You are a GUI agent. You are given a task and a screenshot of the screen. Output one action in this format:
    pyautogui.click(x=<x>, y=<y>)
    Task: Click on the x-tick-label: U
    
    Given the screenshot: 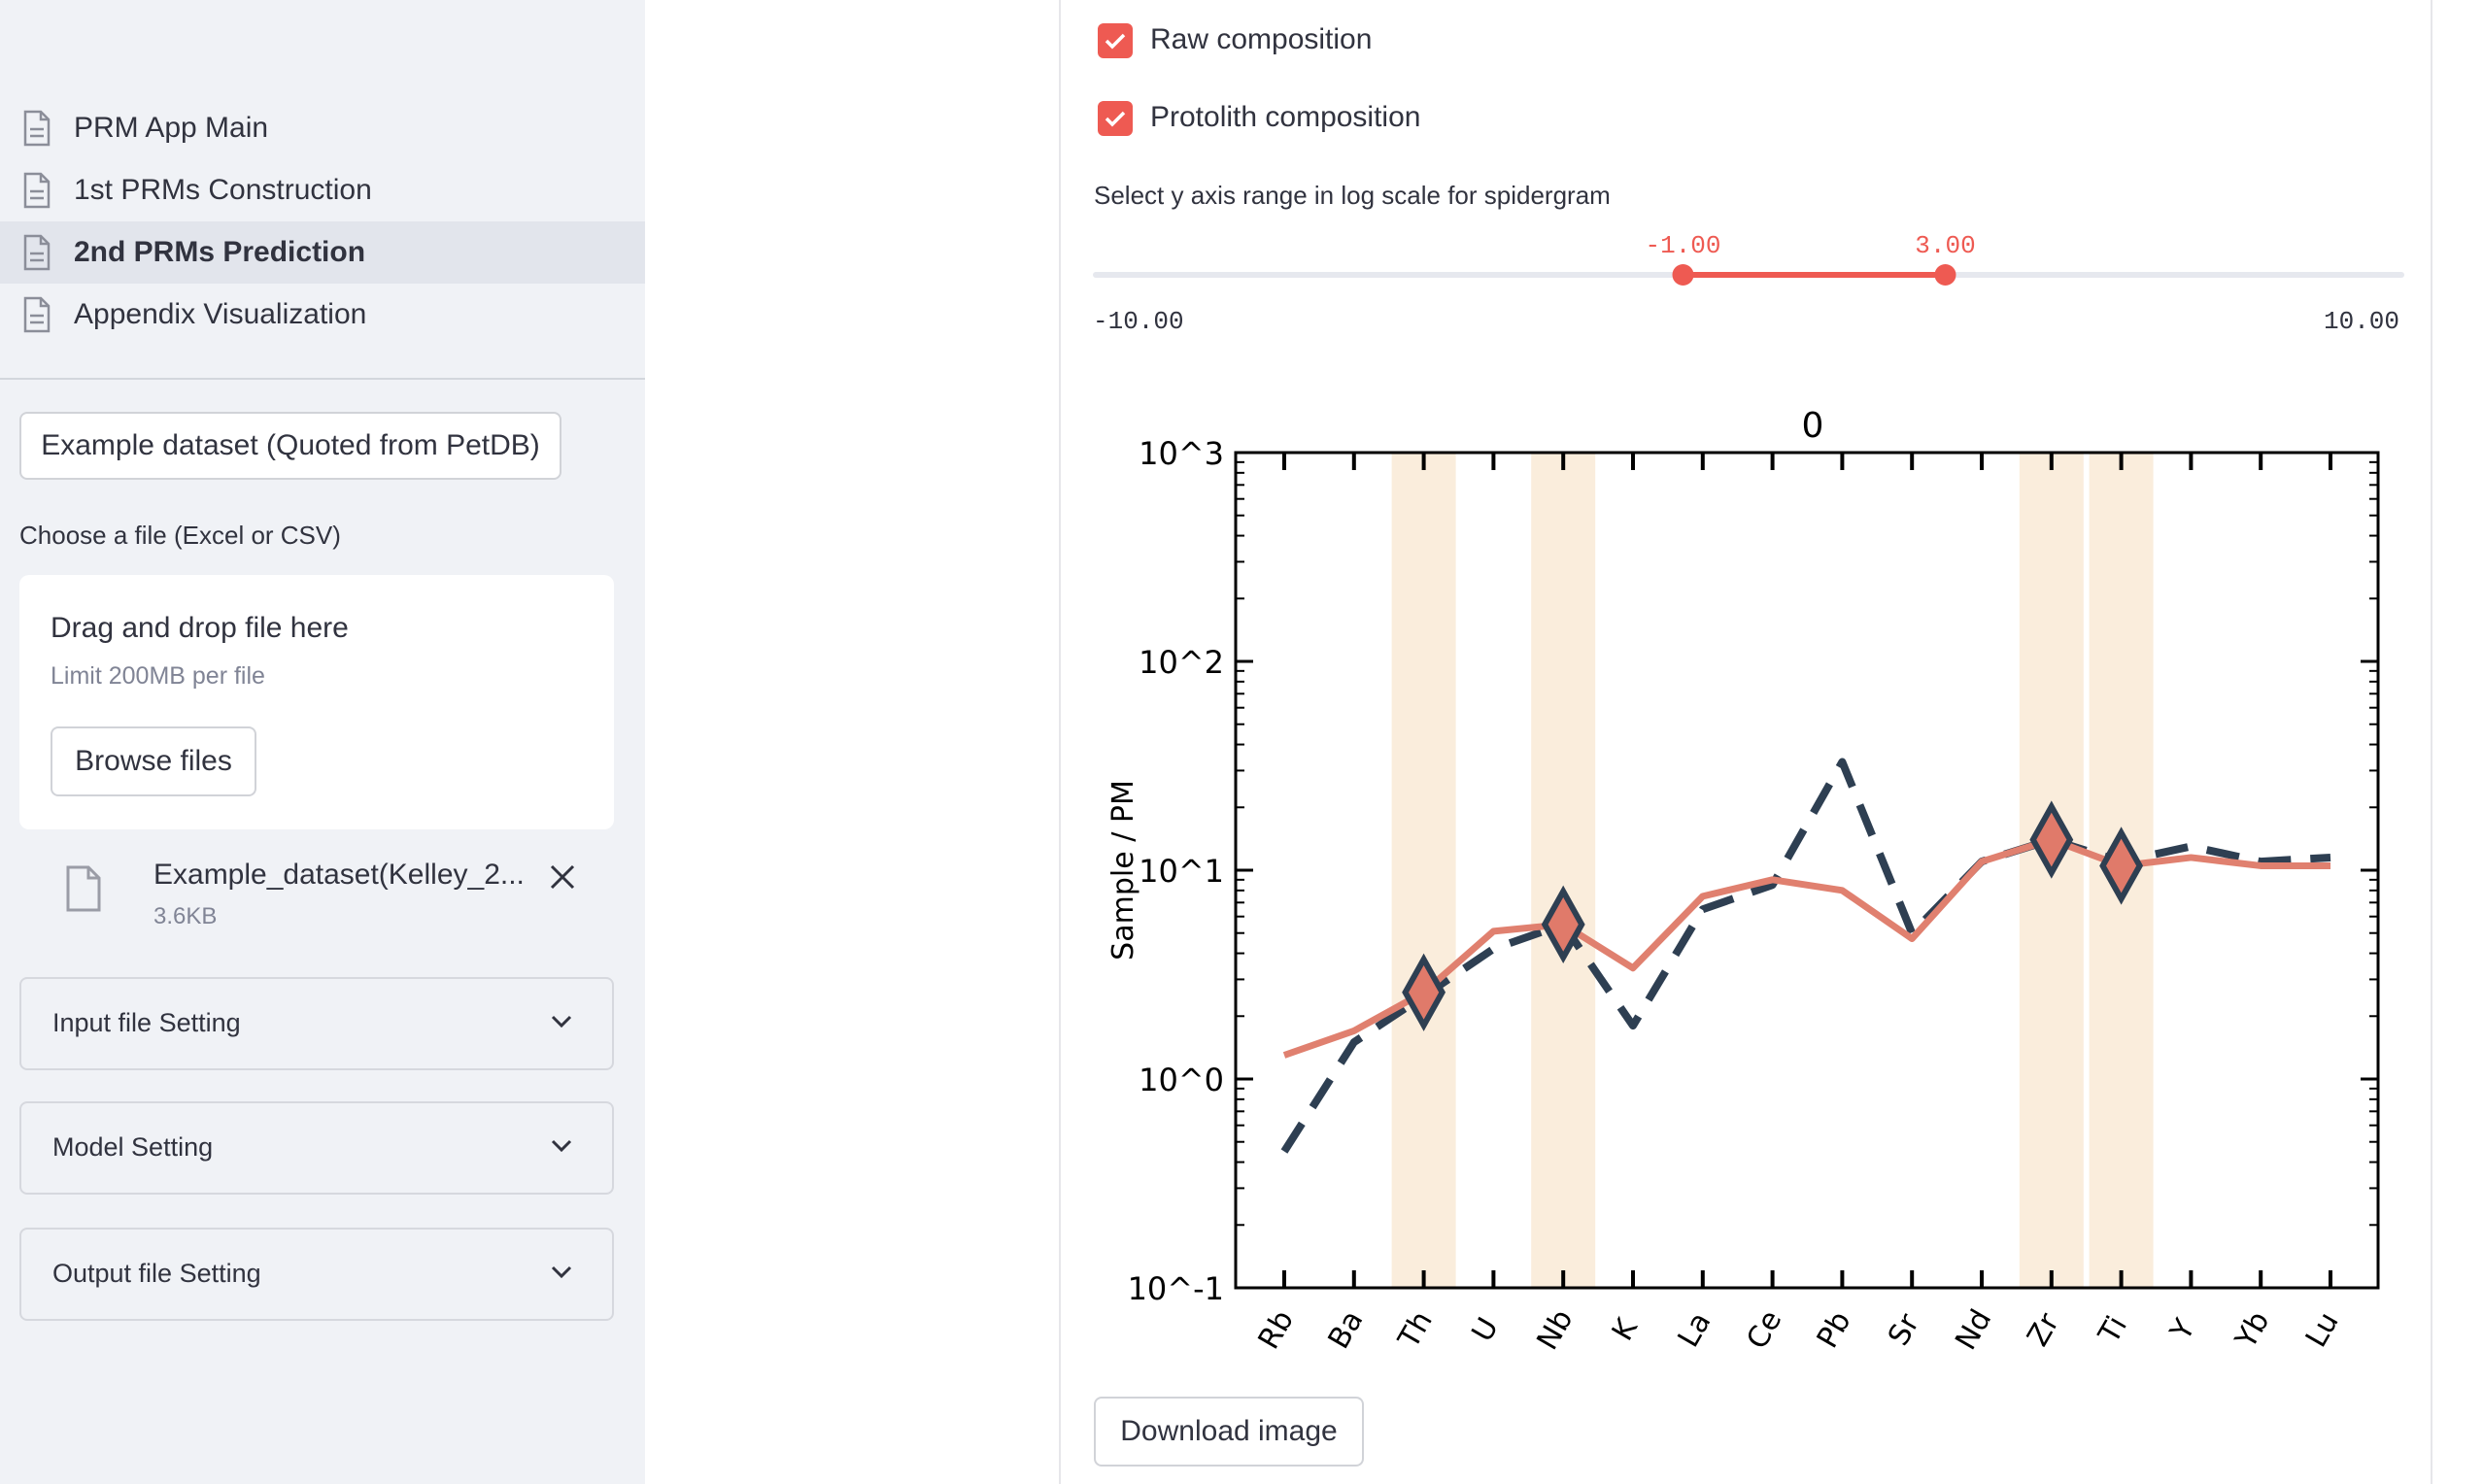 What is the action you would take?
    pyautogui.click(x=1486, y=1330)
    